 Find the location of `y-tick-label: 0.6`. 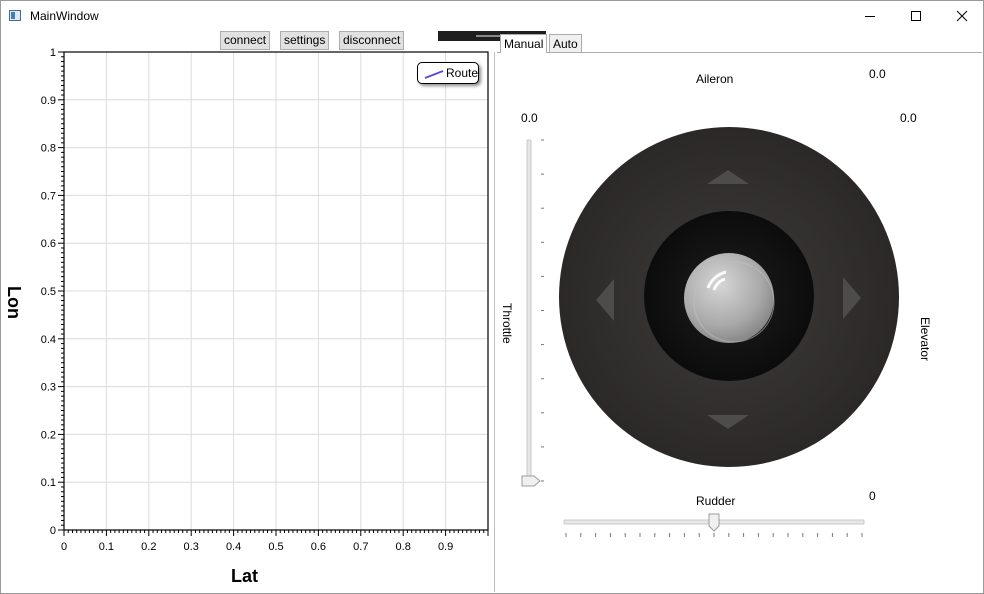

y-tick-label: 0.6 is located at coordinates (48, 244).